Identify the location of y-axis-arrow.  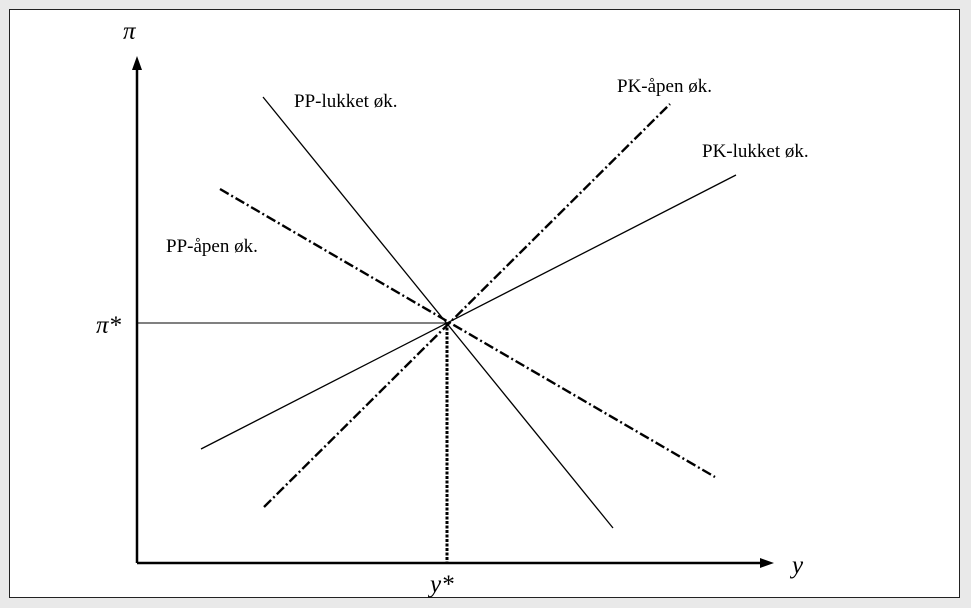
(137, 63).